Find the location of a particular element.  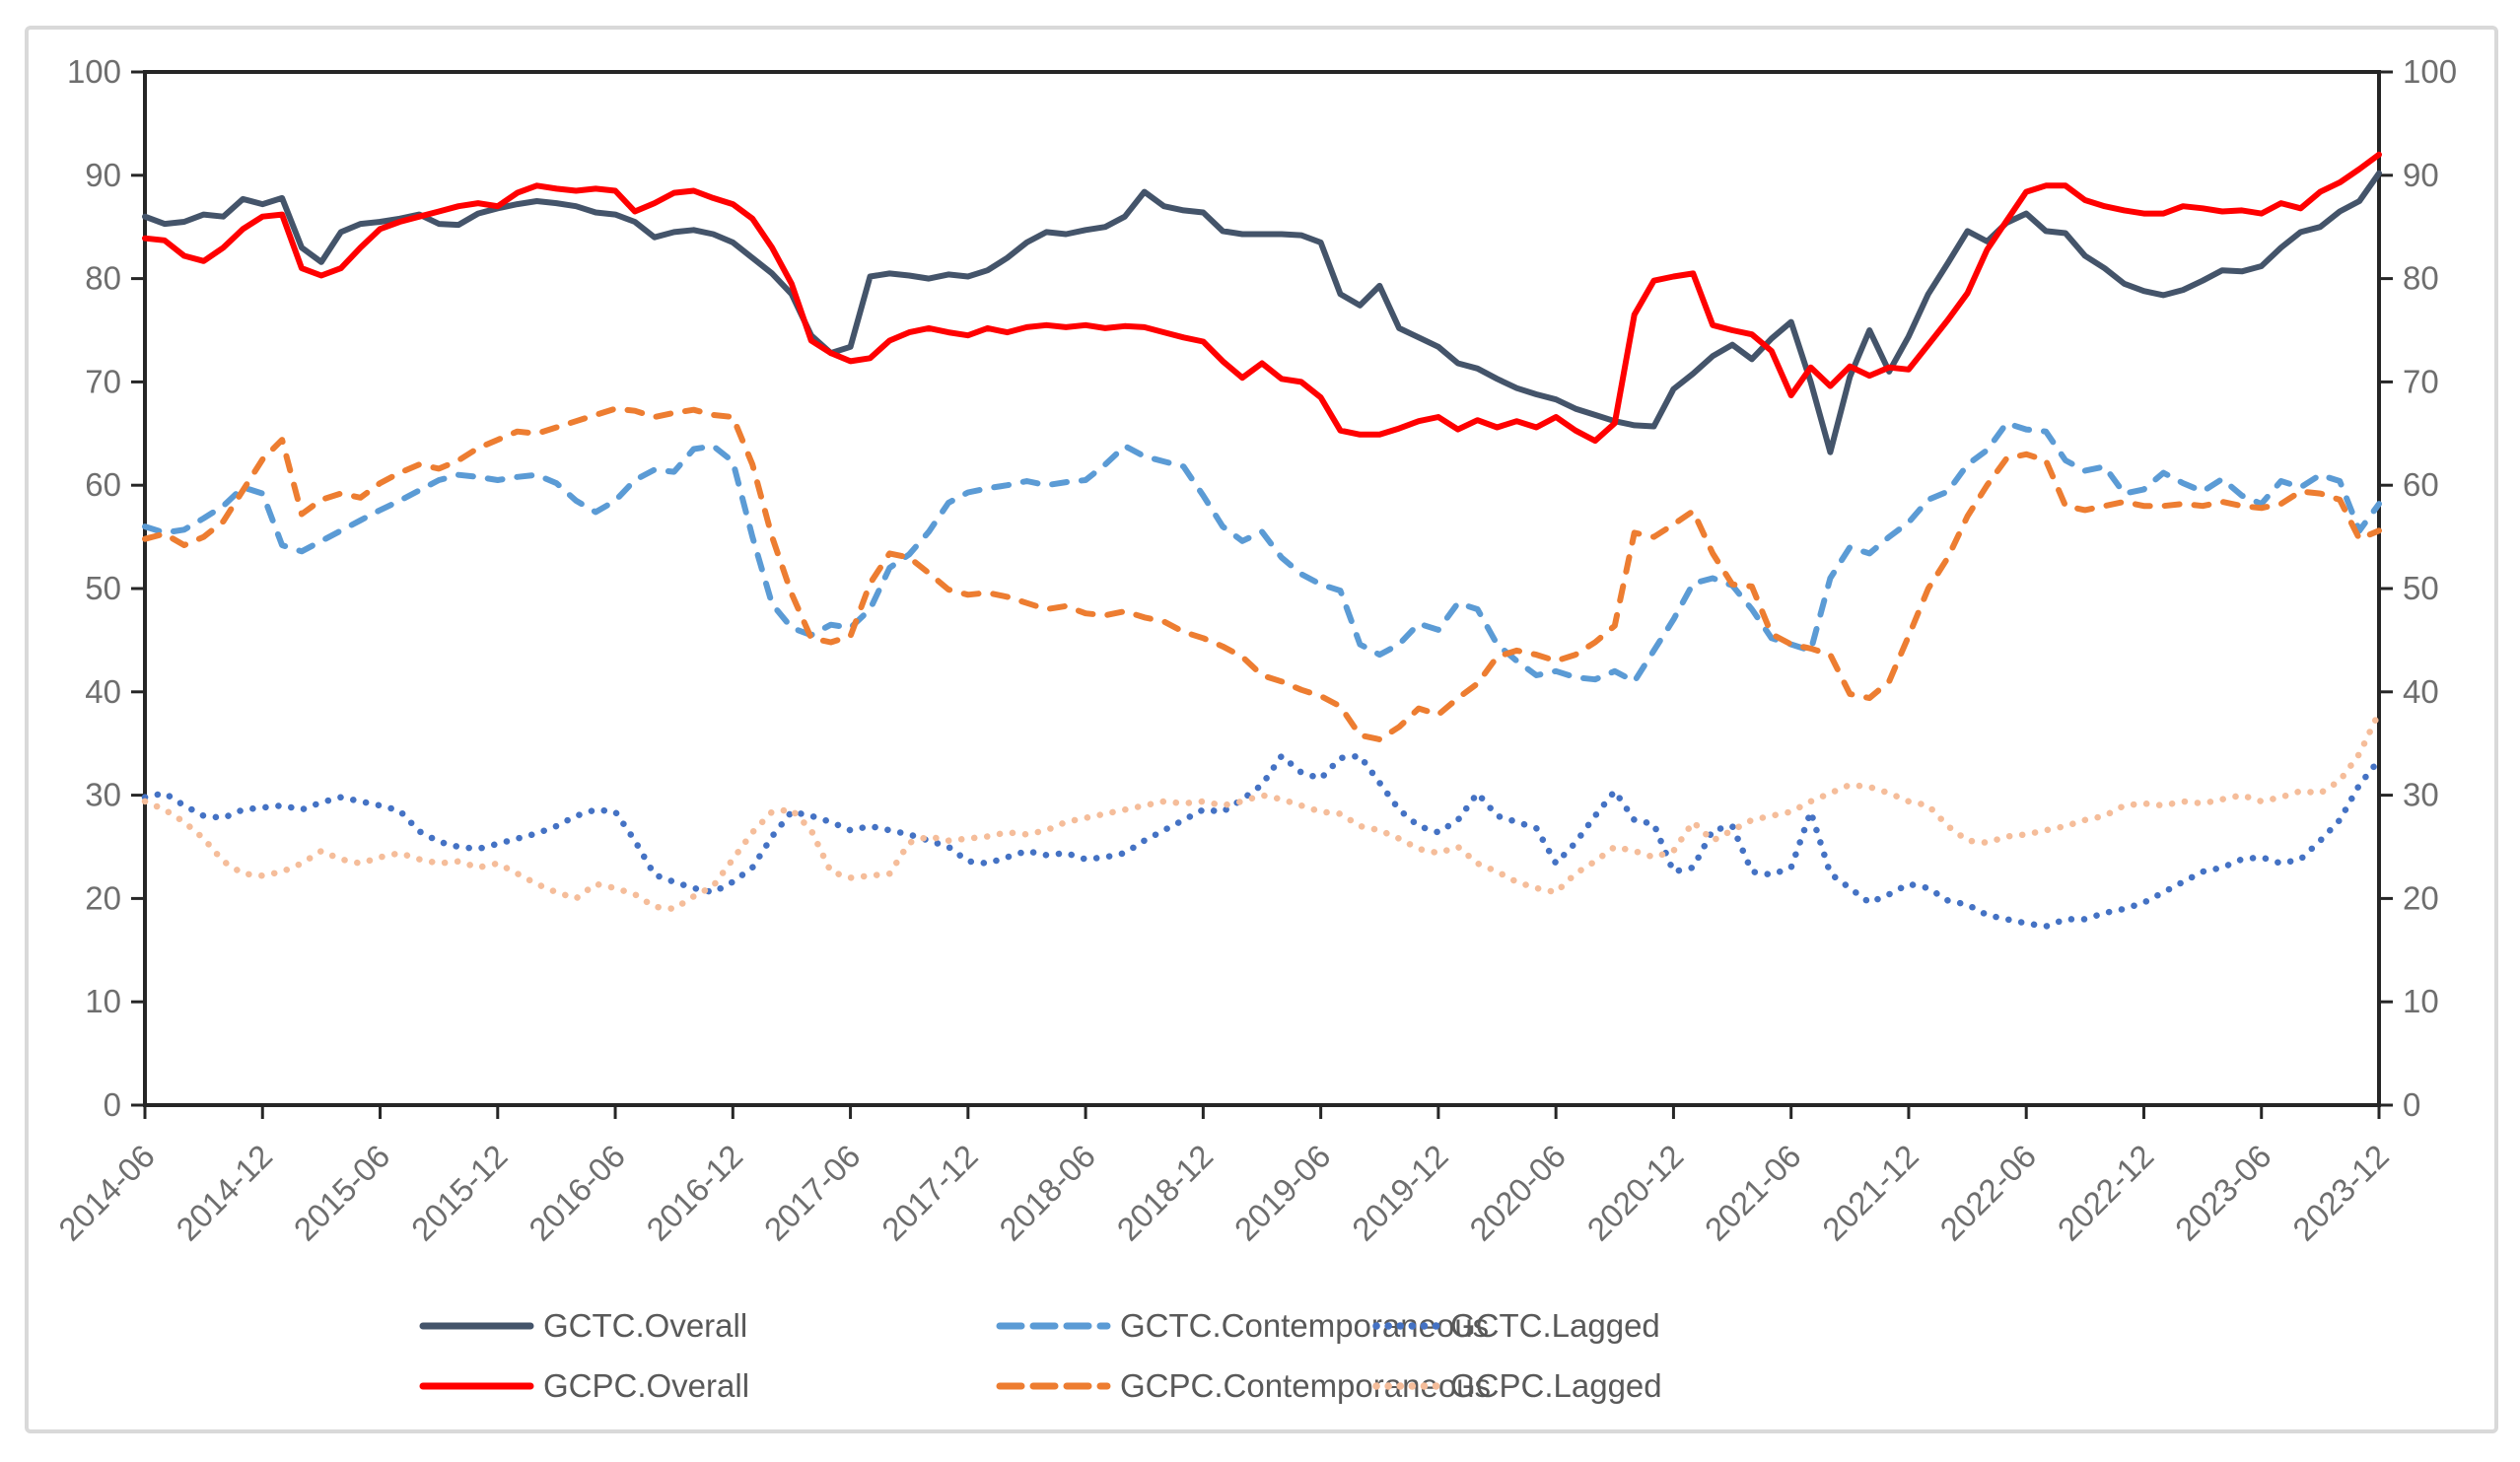

y-axis-label-right: 40 is located at coordinates (2421, 692).